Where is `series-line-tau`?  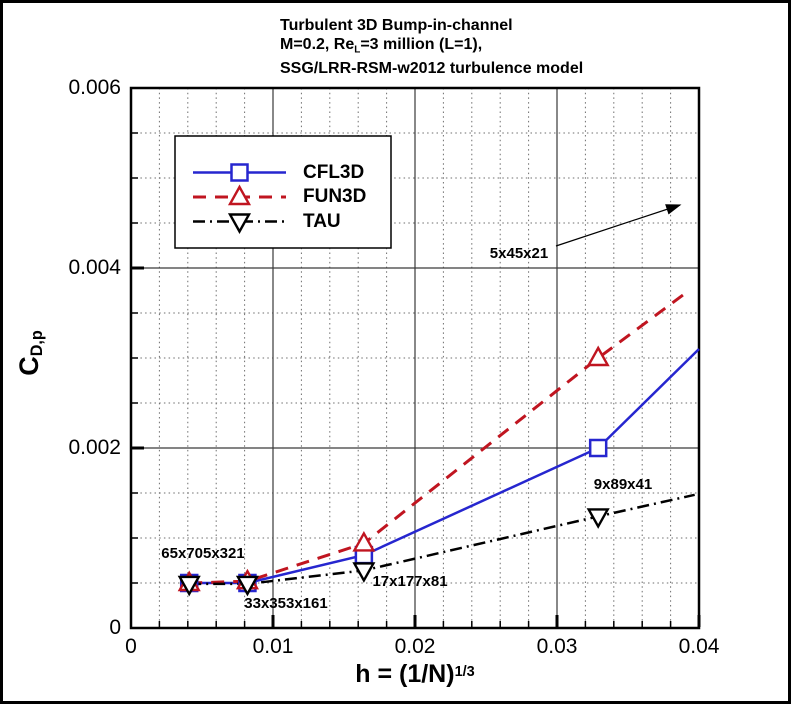
series-line-tau is located at coordinates (442, 539).